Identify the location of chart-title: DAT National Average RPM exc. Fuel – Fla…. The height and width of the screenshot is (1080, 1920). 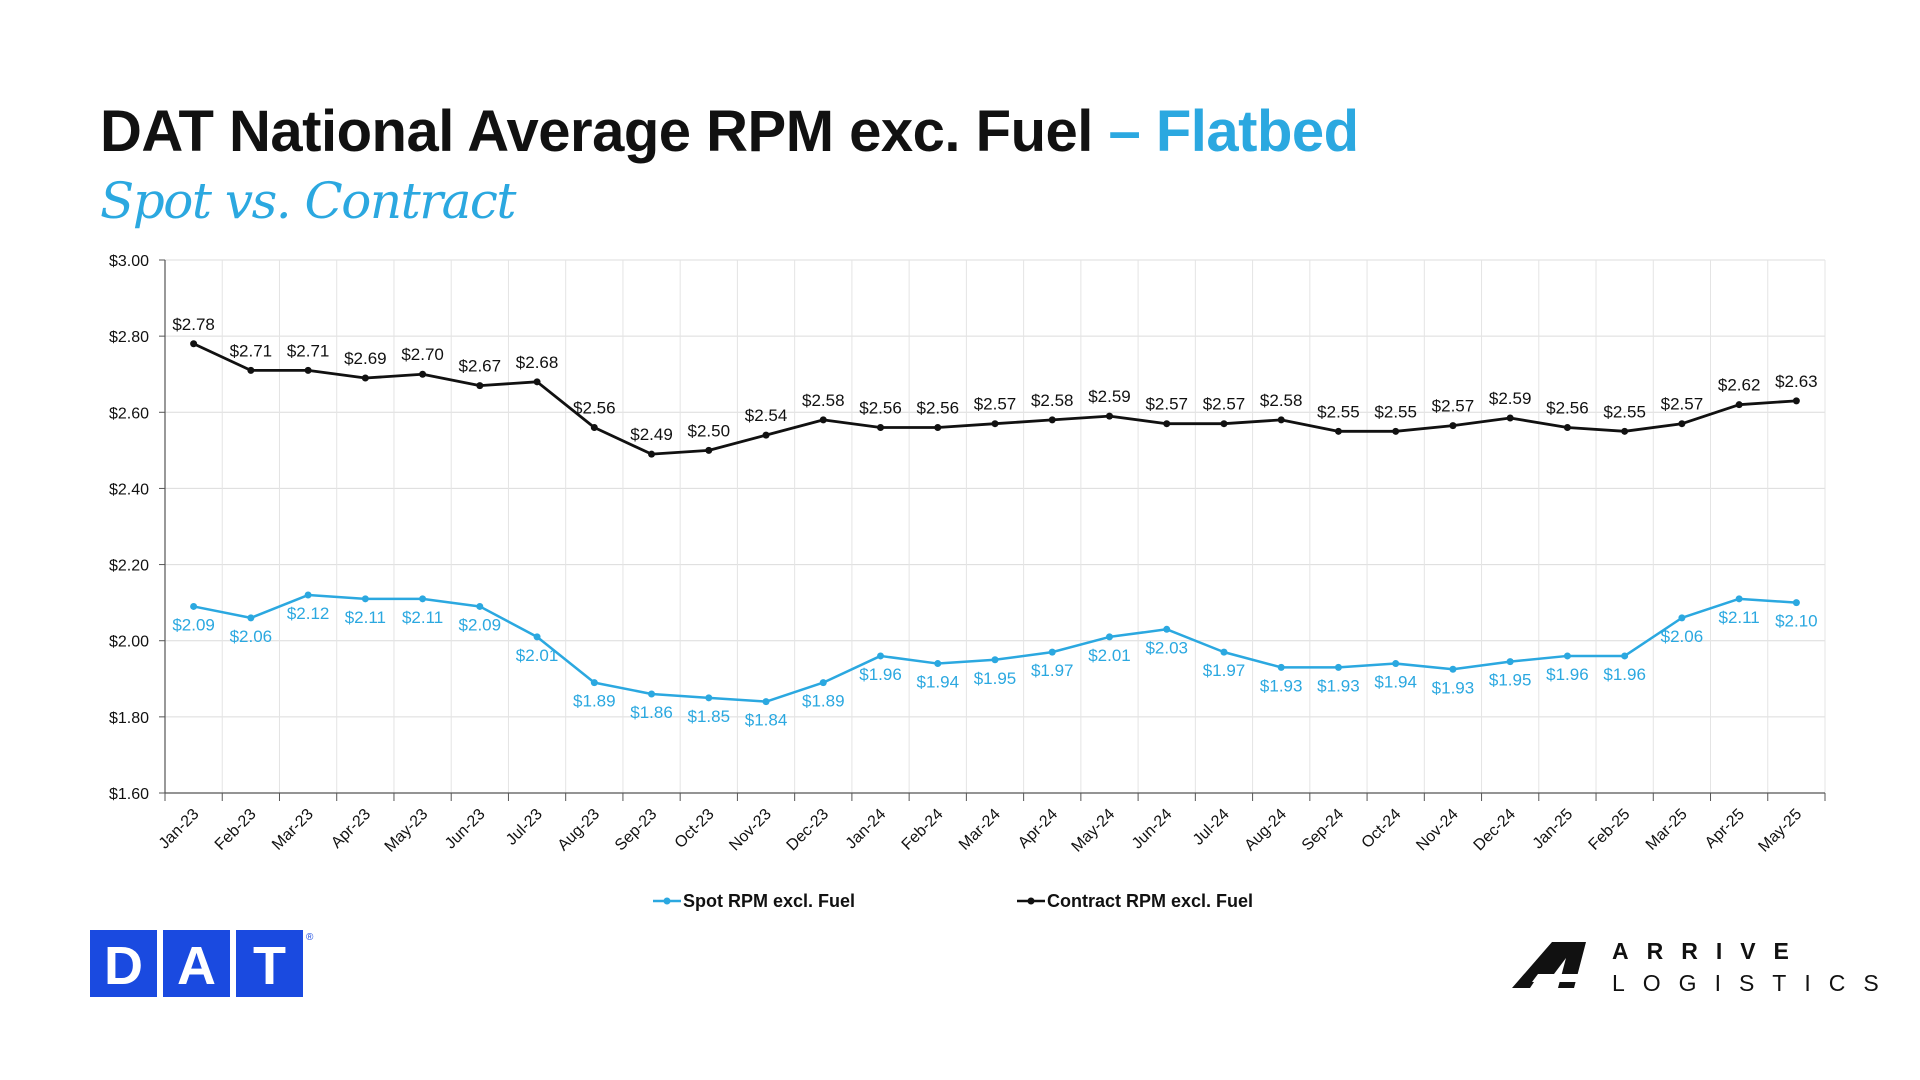
(729, 131).